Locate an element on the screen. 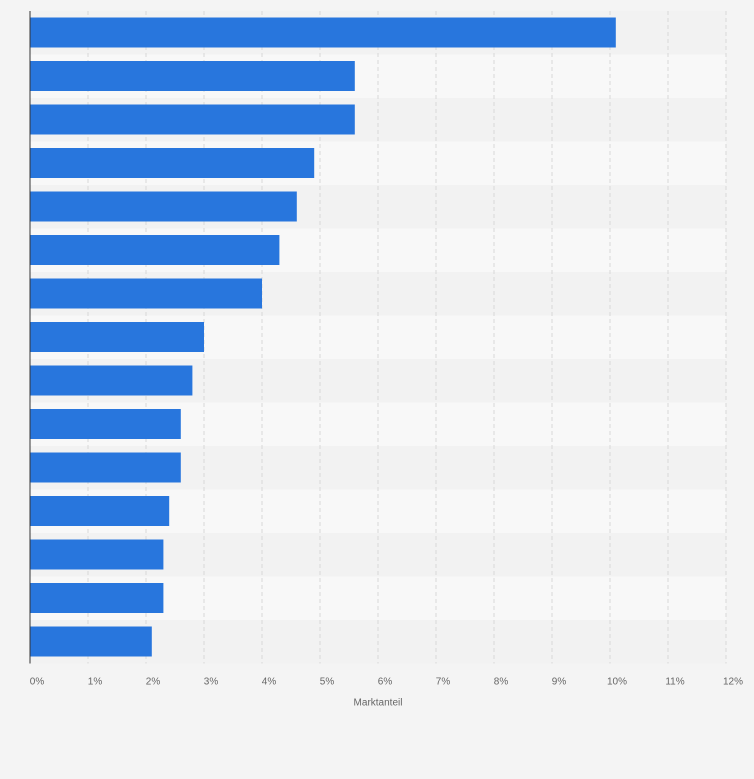  x-tick-label: 6% is located at coordinates (385, 682).